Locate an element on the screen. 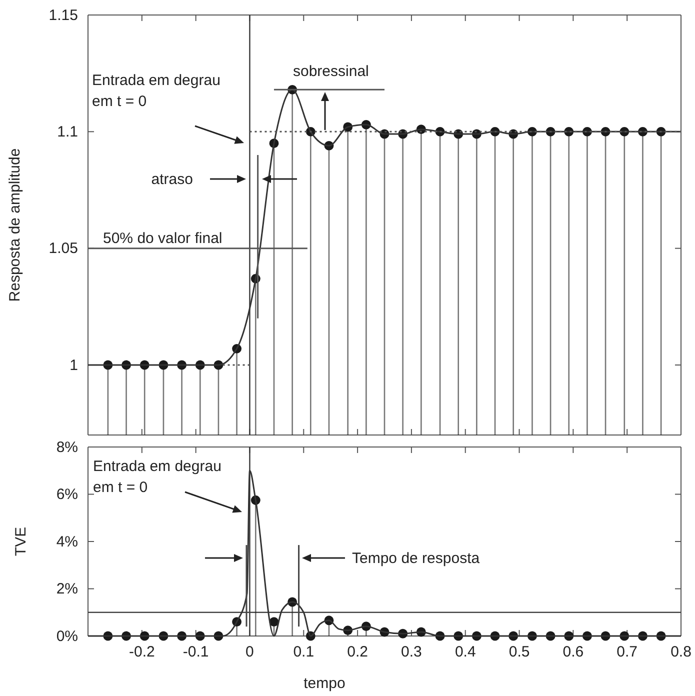 The height and width of the screenshot is (696, 695). x-axis-title: tempo is located at coordinates (325, 683).